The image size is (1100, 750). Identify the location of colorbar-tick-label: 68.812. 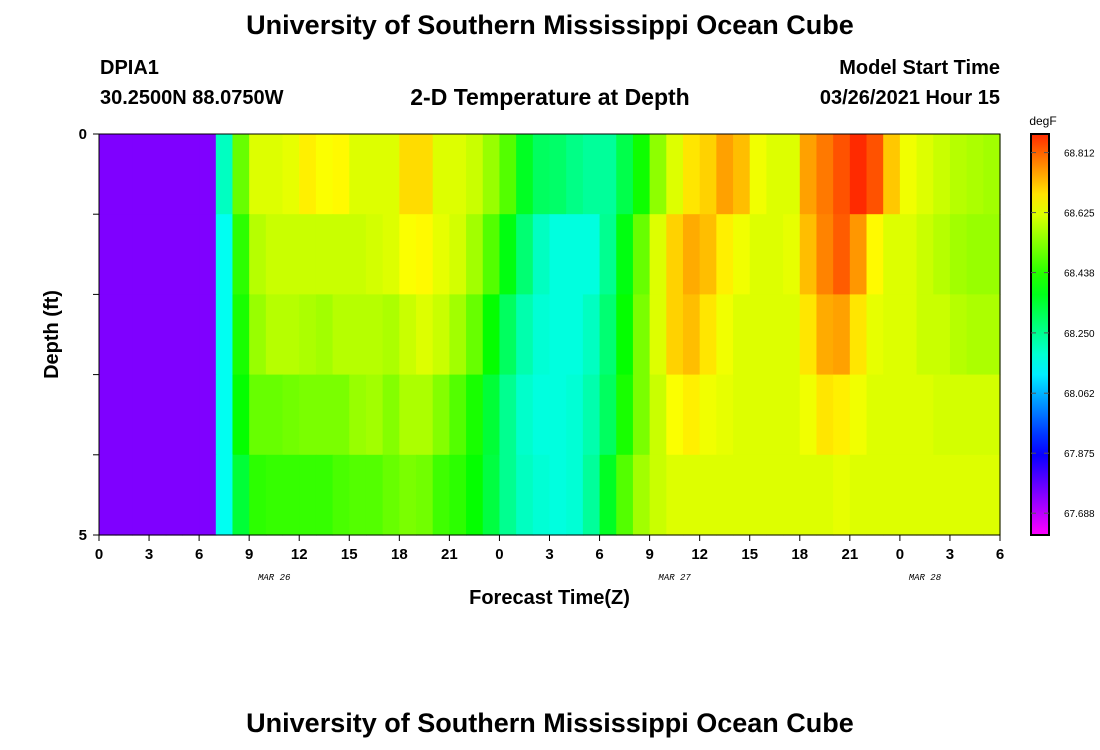
(1079, 154).